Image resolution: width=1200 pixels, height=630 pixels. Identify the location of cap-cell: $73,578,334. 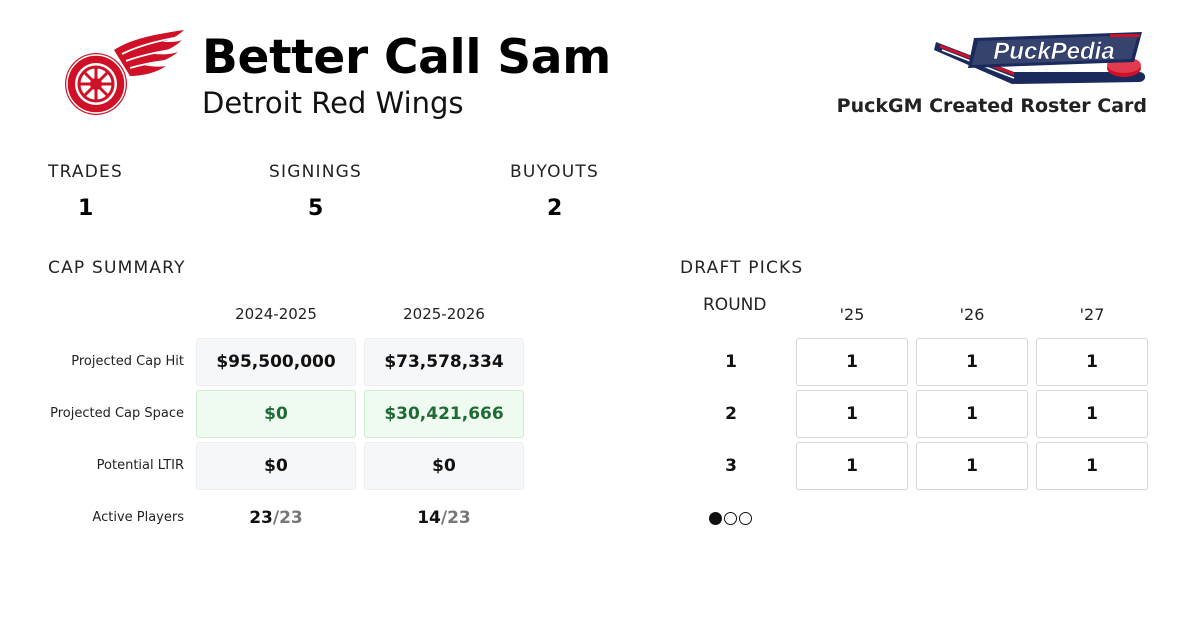
(444, 362).